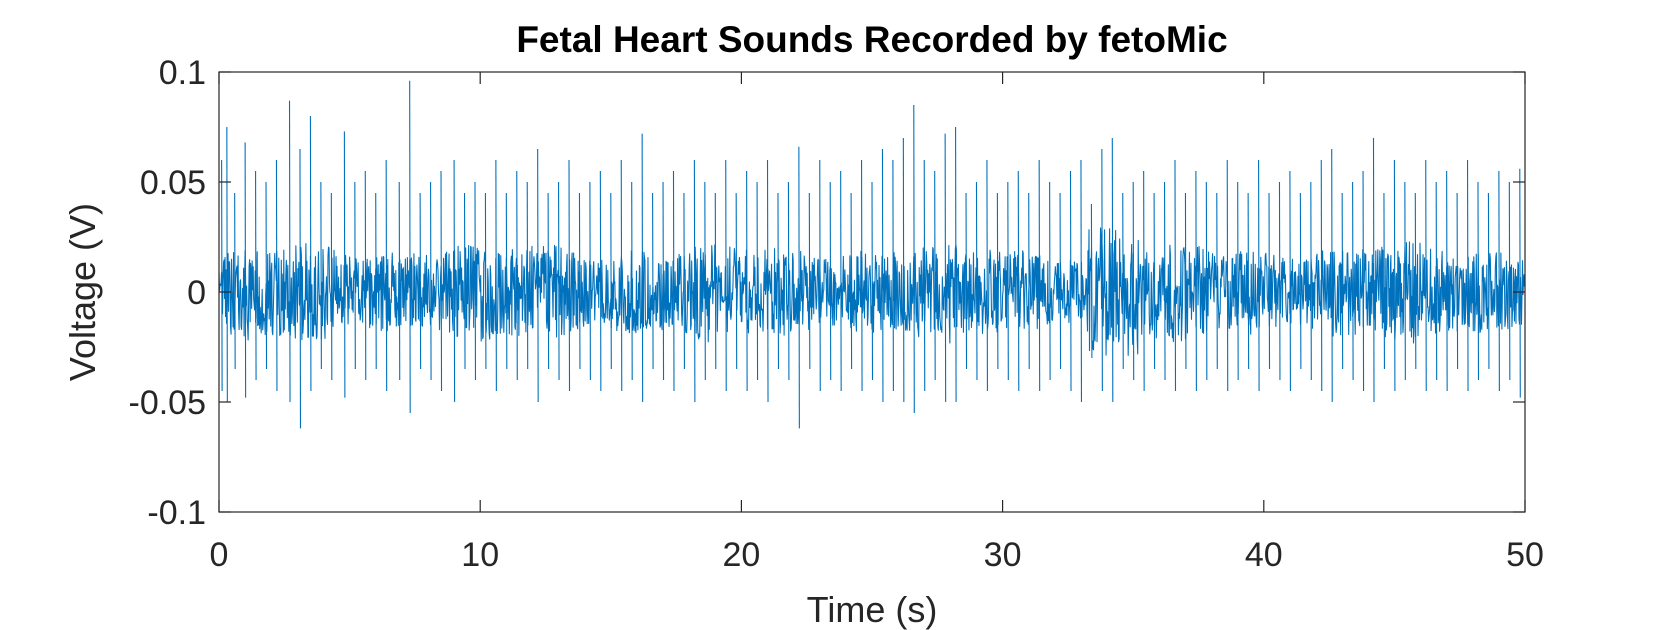 The height and width of the screenshot is (630, 1680). What do you see at coordinates (741, 555) in the screenshot?
I see `x-tick-label: 20` at bounding box center [741, 555].